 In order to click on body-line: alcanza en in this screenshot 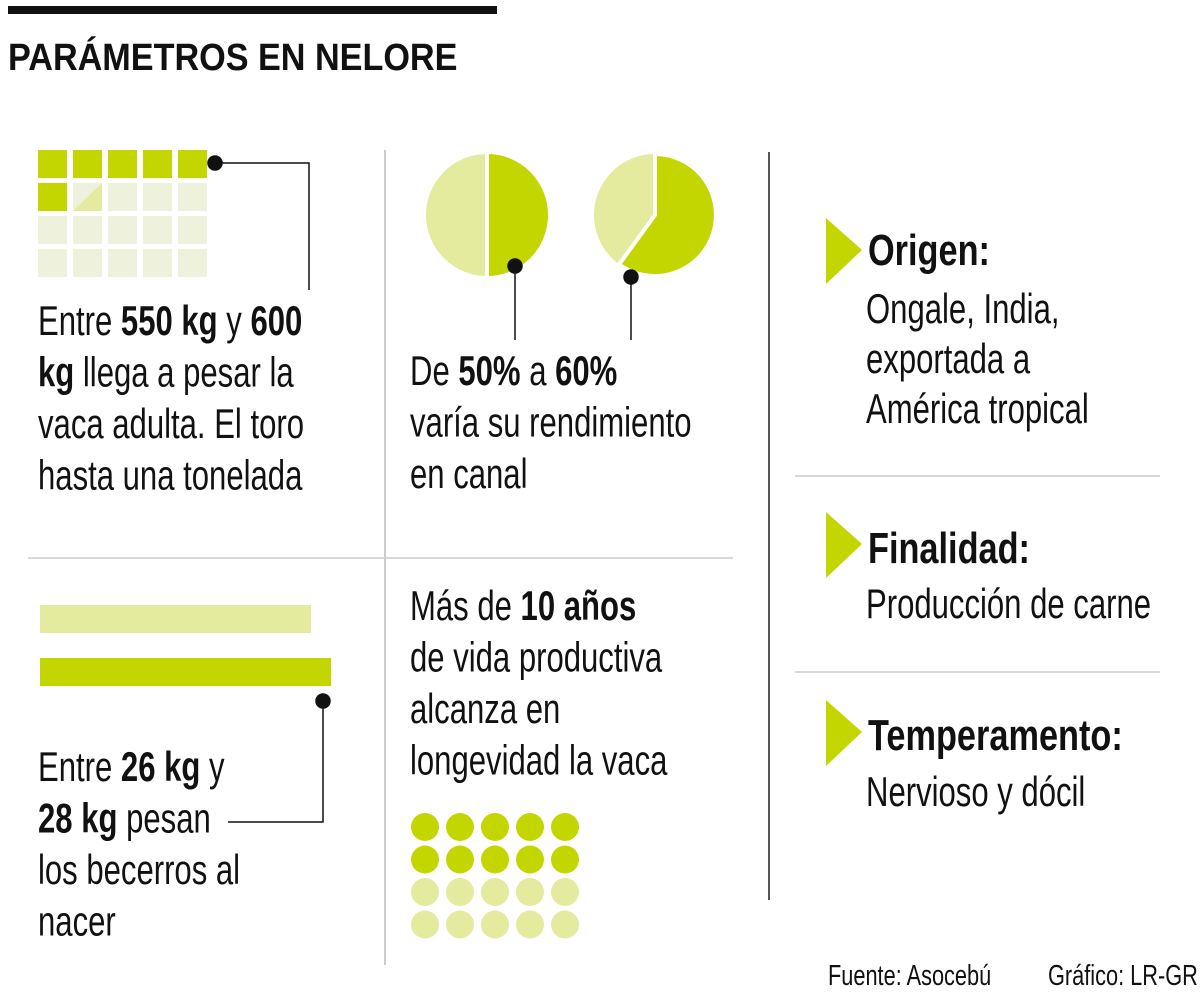, I will do `click(485, 708)`.